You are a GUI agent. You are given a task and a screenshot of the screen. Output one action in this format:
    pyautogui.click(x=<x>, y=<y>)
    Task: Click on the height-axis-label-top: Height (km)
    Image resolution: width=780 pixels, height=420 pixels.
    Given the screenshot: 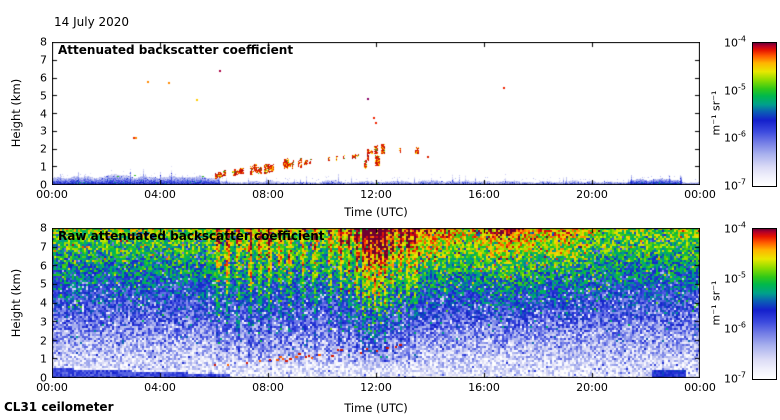 What is the action you would take?
    pyautogui.click(x=16, y=113)
    